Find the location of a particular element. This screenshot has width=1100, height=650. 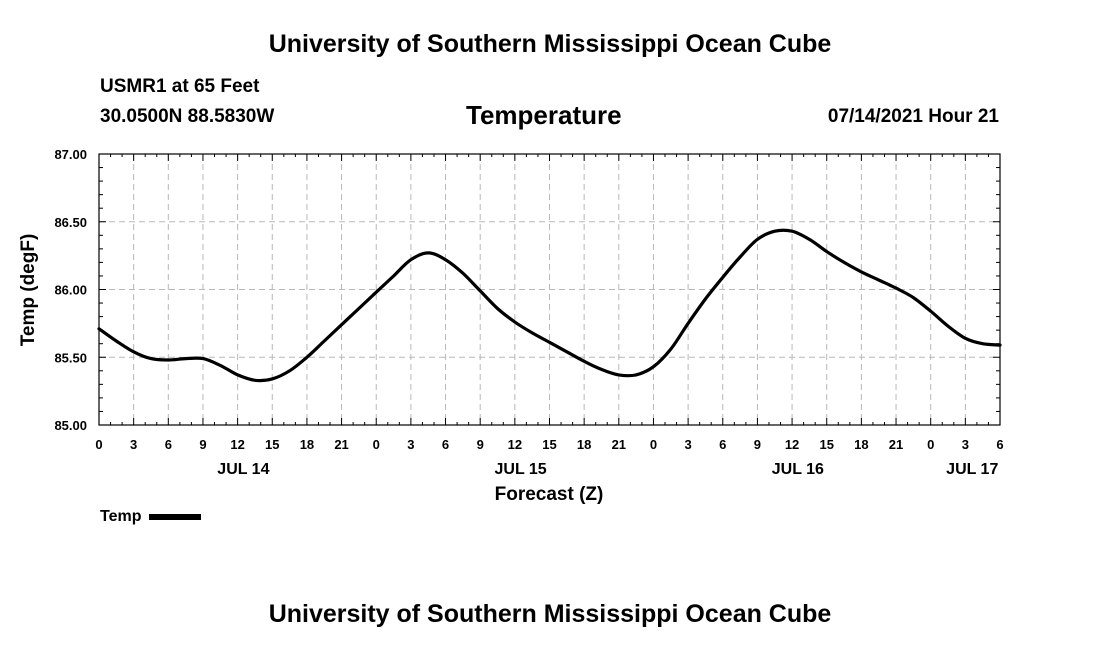

y-tick-label: 85.50 is located at coordinates (70, 357).